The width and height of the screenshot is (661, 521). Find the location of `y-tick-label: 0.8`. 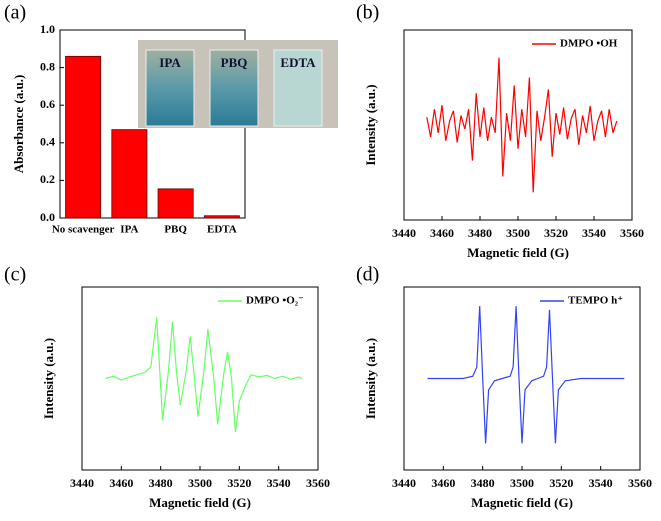

y-tick-label: 0.8 is located at coordinates (47, 66).